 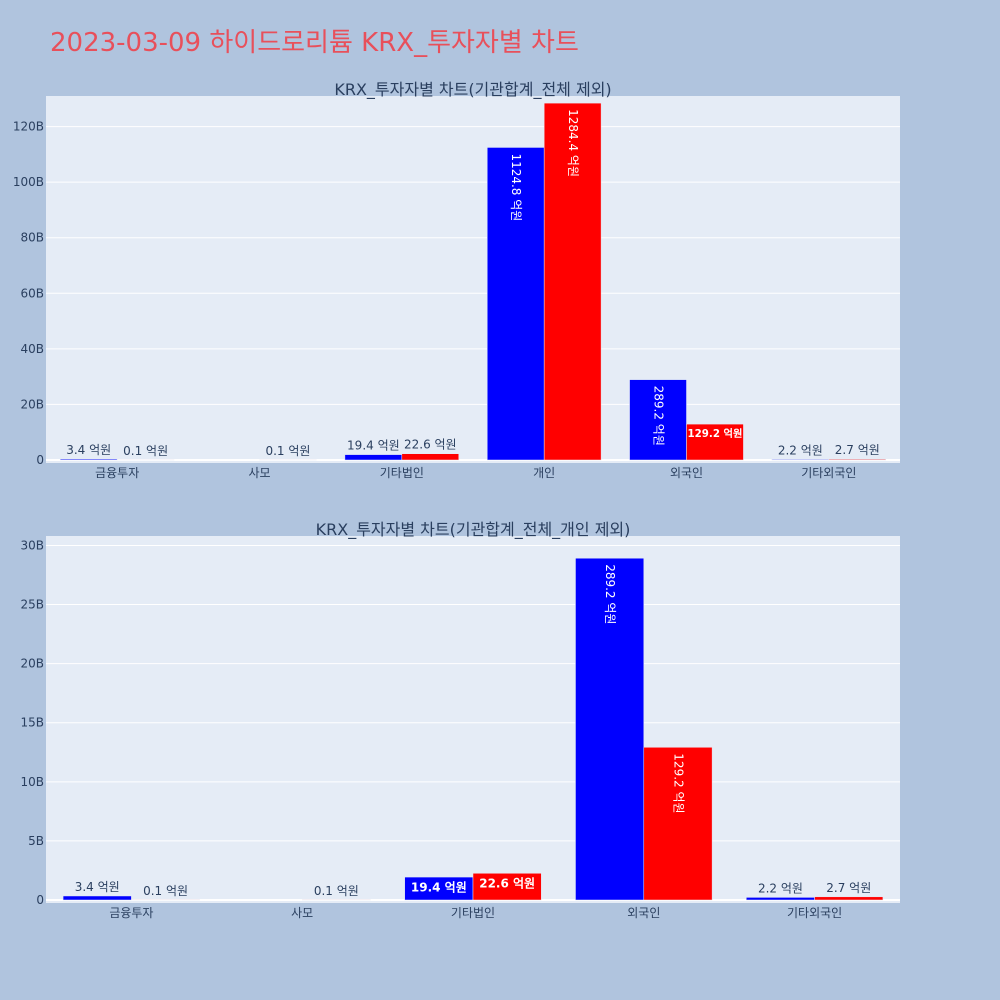 I want to click on page-title: 2023-03-09 하이드로리튬 KRX_투자자별 차트, so click(x=314, y=43).